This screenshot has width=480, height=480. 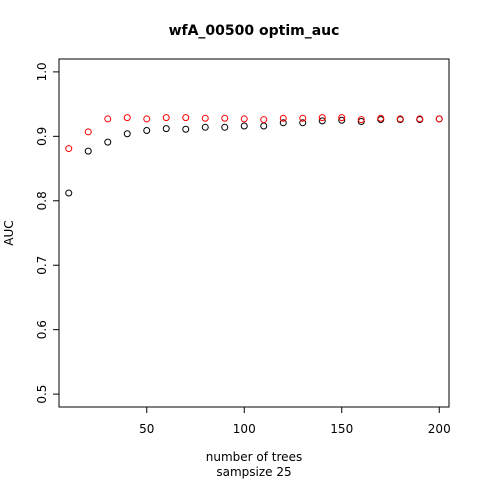 What do you see at coordinates (47, 233) in the screenshot?
I see `y-axis: 0.5 0.6 0.7 0.8 0.9 1.0` at bounding box center [47, 233].